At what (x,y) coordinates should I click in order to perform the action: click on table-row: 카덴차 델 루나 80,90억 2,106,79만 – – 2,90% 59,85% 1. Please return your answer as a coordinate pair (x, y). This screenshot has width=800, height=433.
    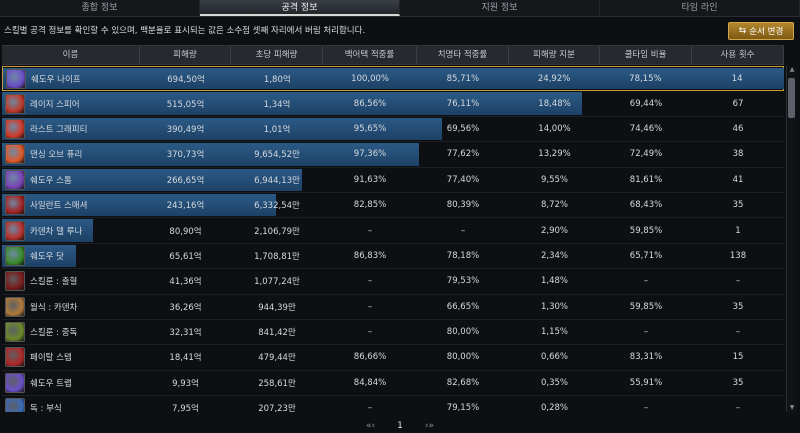
    Looking at the image, I should click on (393, 231).